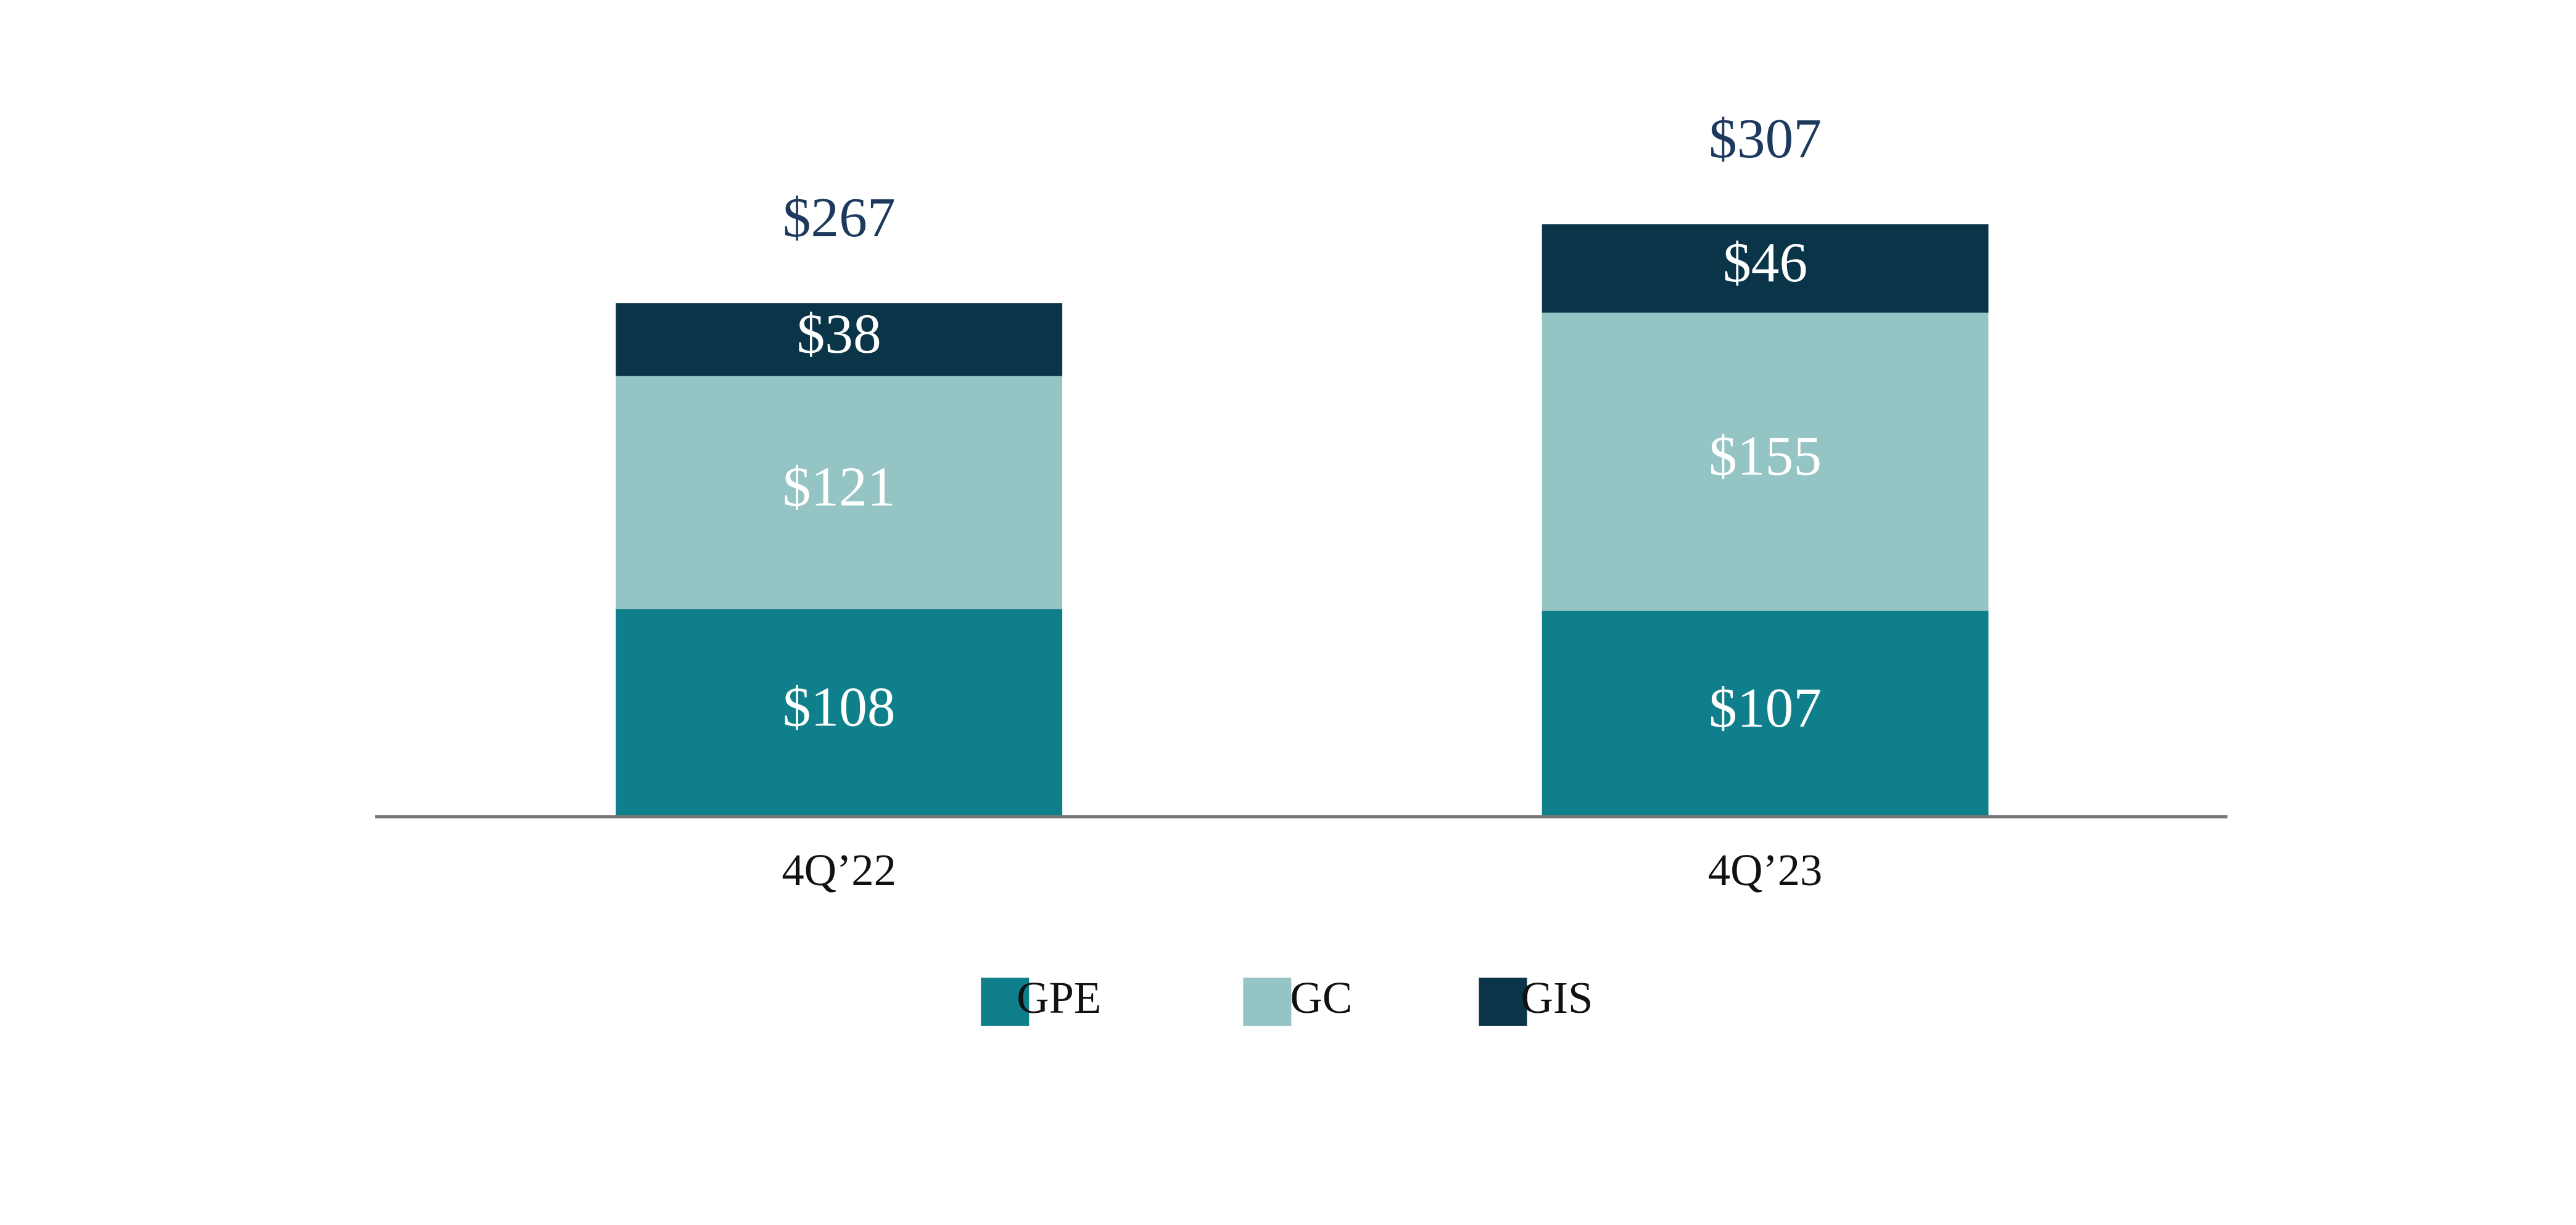 This screenshot has height=1225, width=2576. I want to click on x-tick-label: 4Q’22, so click(839, 870).